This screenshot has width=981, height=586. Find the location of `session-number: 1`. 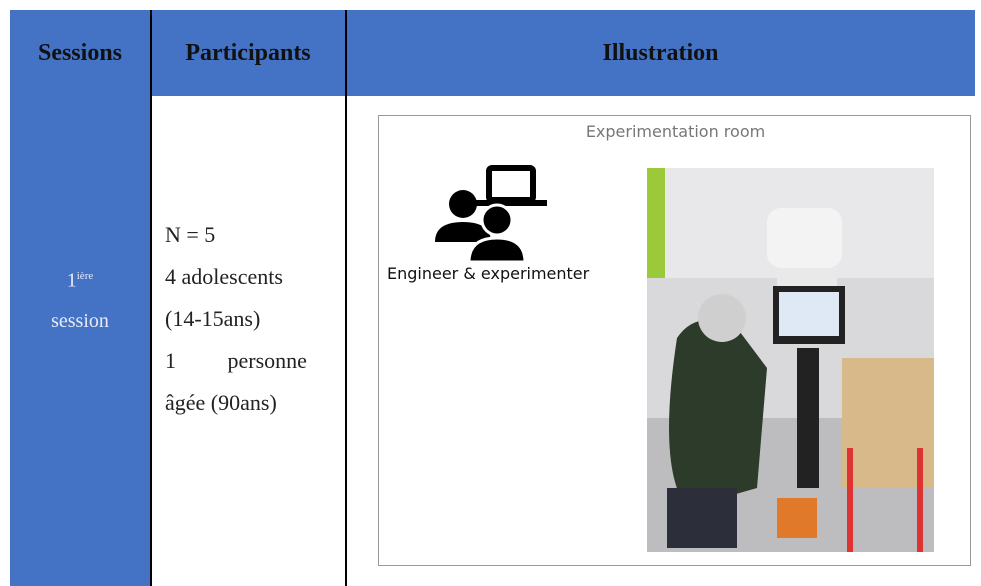

session-number: 1 is located at coordinates (71, 280).